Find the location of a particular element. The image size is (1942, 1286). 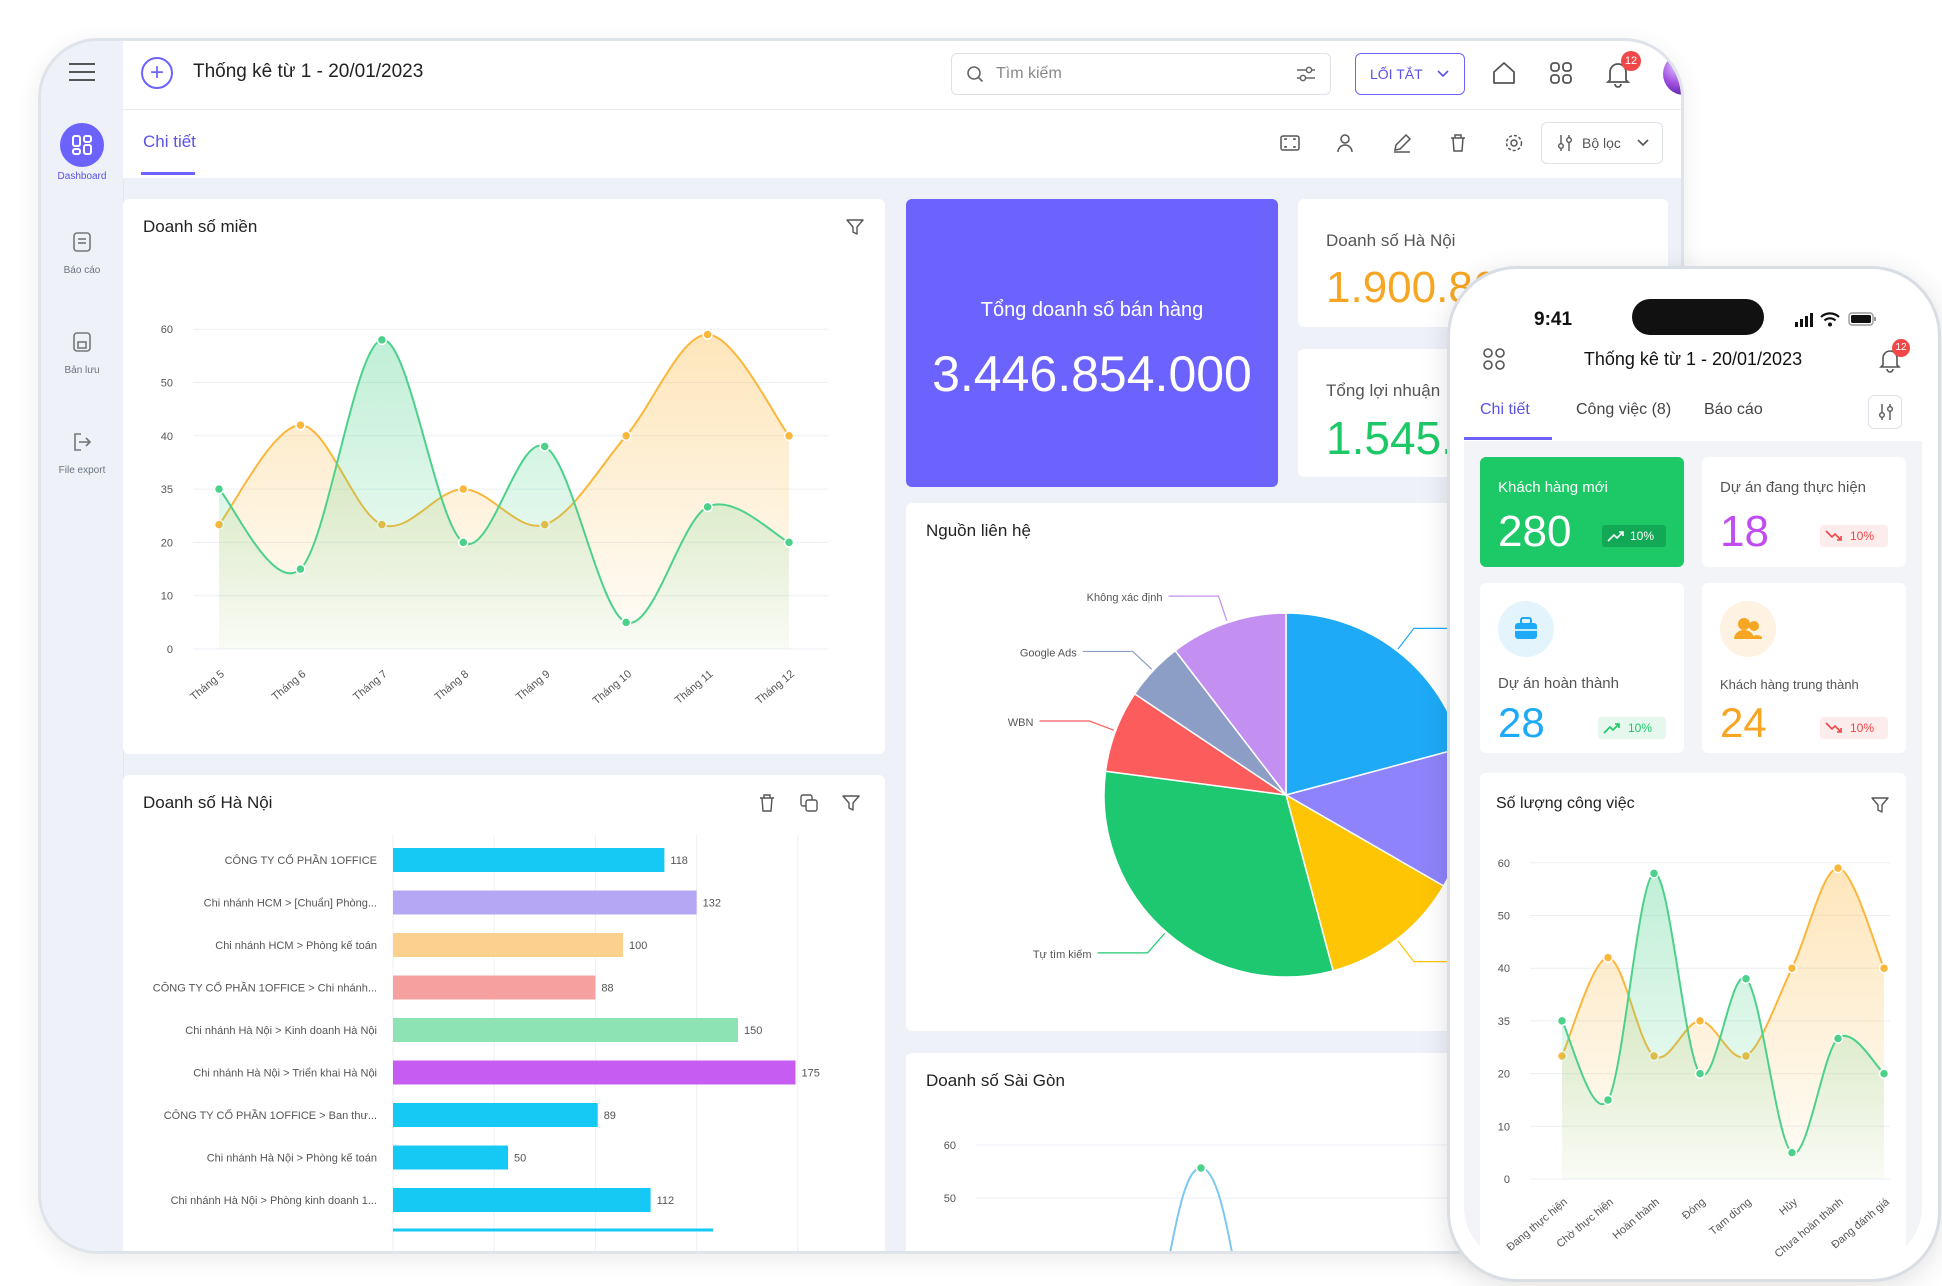

sidebar-item-export: File export is located at coordinates (82, 449).